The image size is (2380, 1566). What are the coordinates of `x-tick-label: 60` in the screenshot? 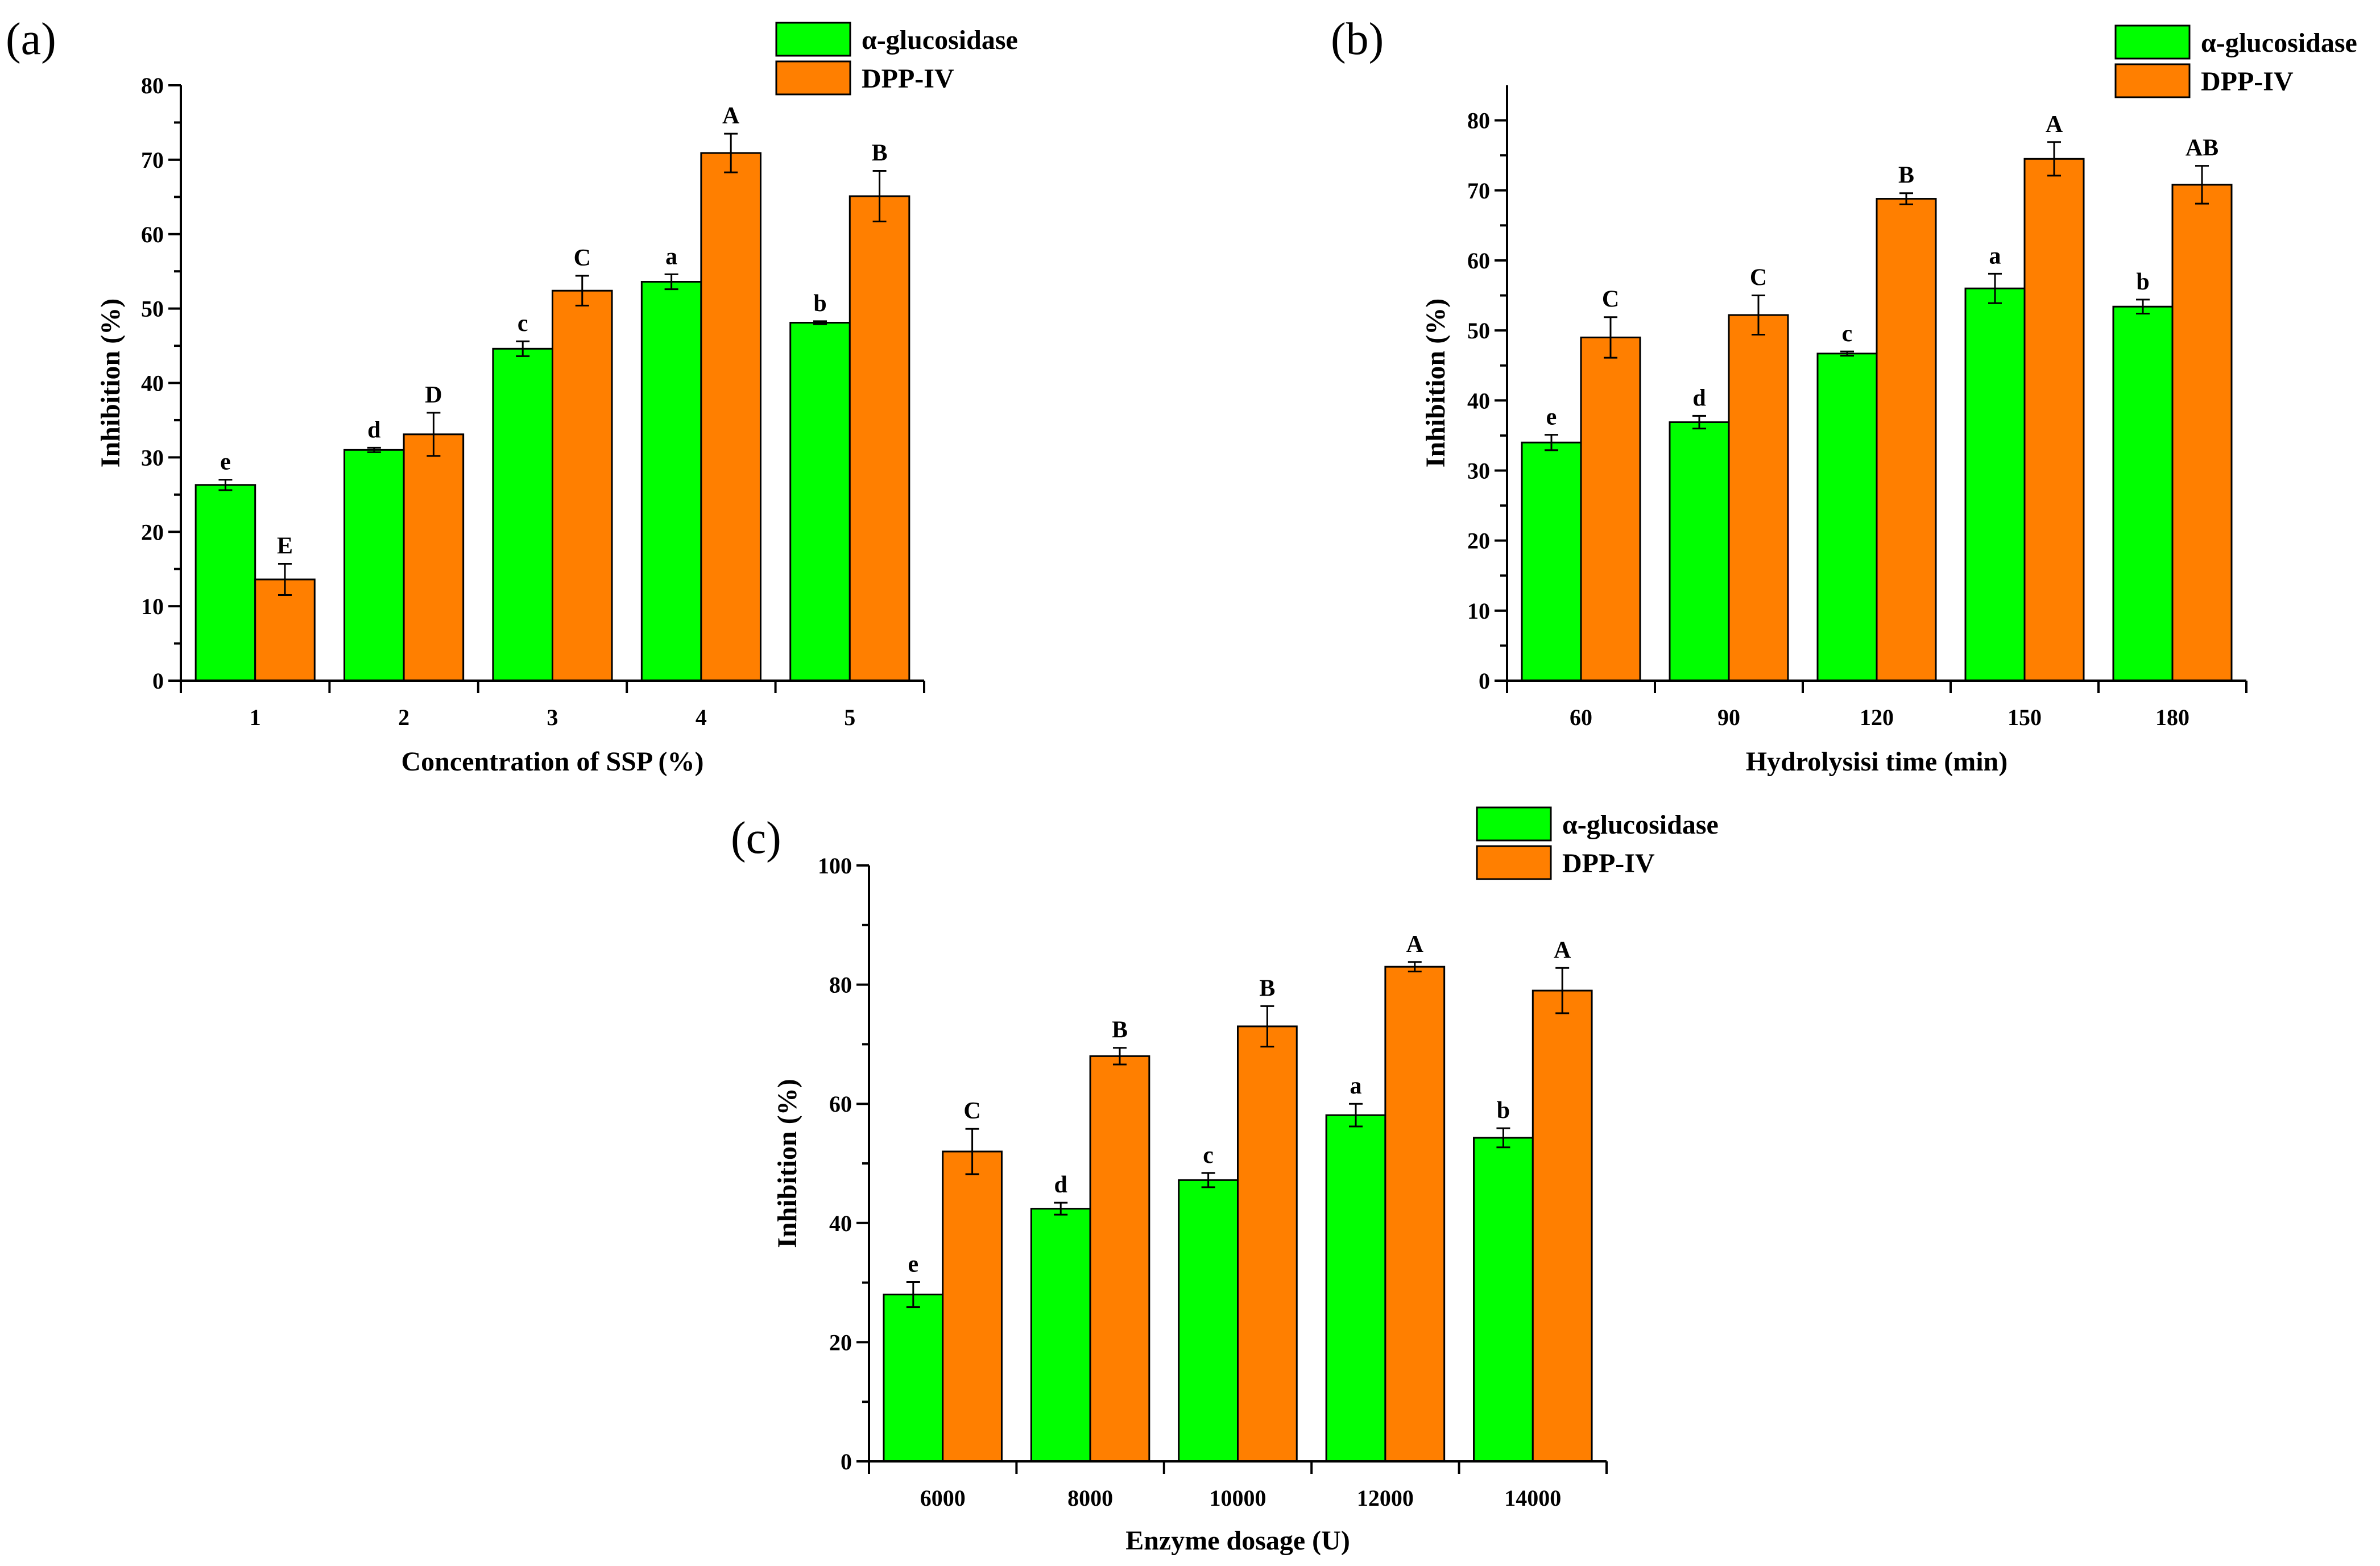 It's located at (1581, 717).